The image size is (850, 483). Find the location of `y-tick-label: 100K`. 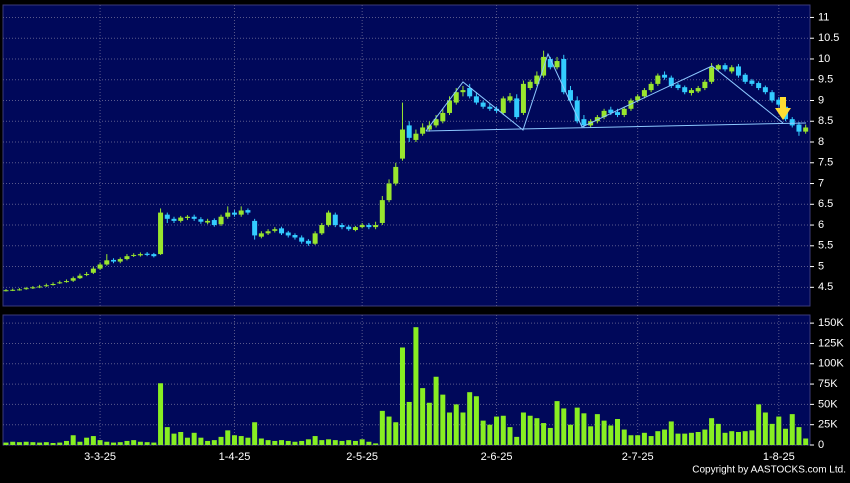

y-tick-label: 100K is located at coordinates (831, 364).